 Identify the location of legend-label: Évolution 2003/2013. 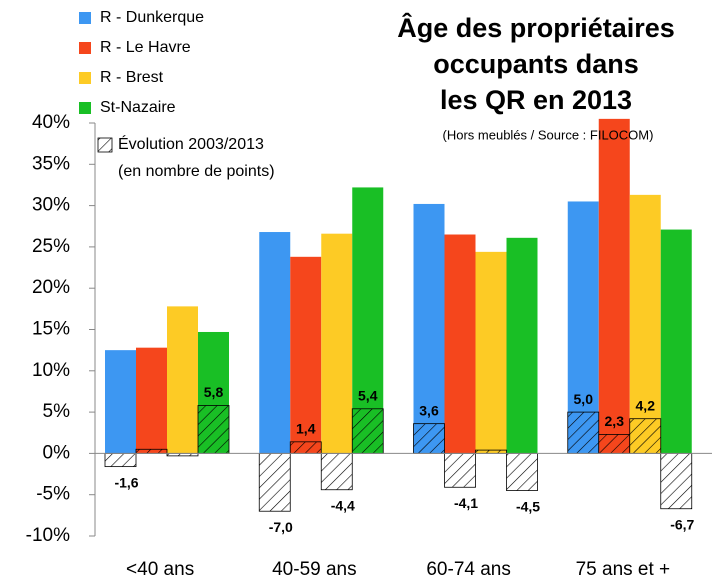
(191, 143).